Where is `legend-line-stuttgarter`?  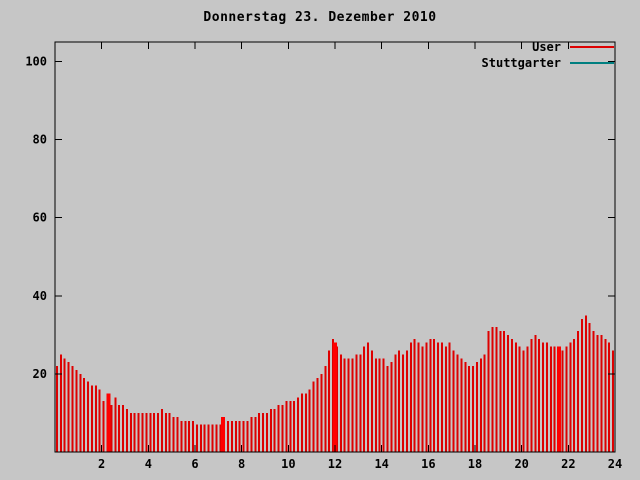
legend-line-stuttgarter is located at coordinates (592, 63).